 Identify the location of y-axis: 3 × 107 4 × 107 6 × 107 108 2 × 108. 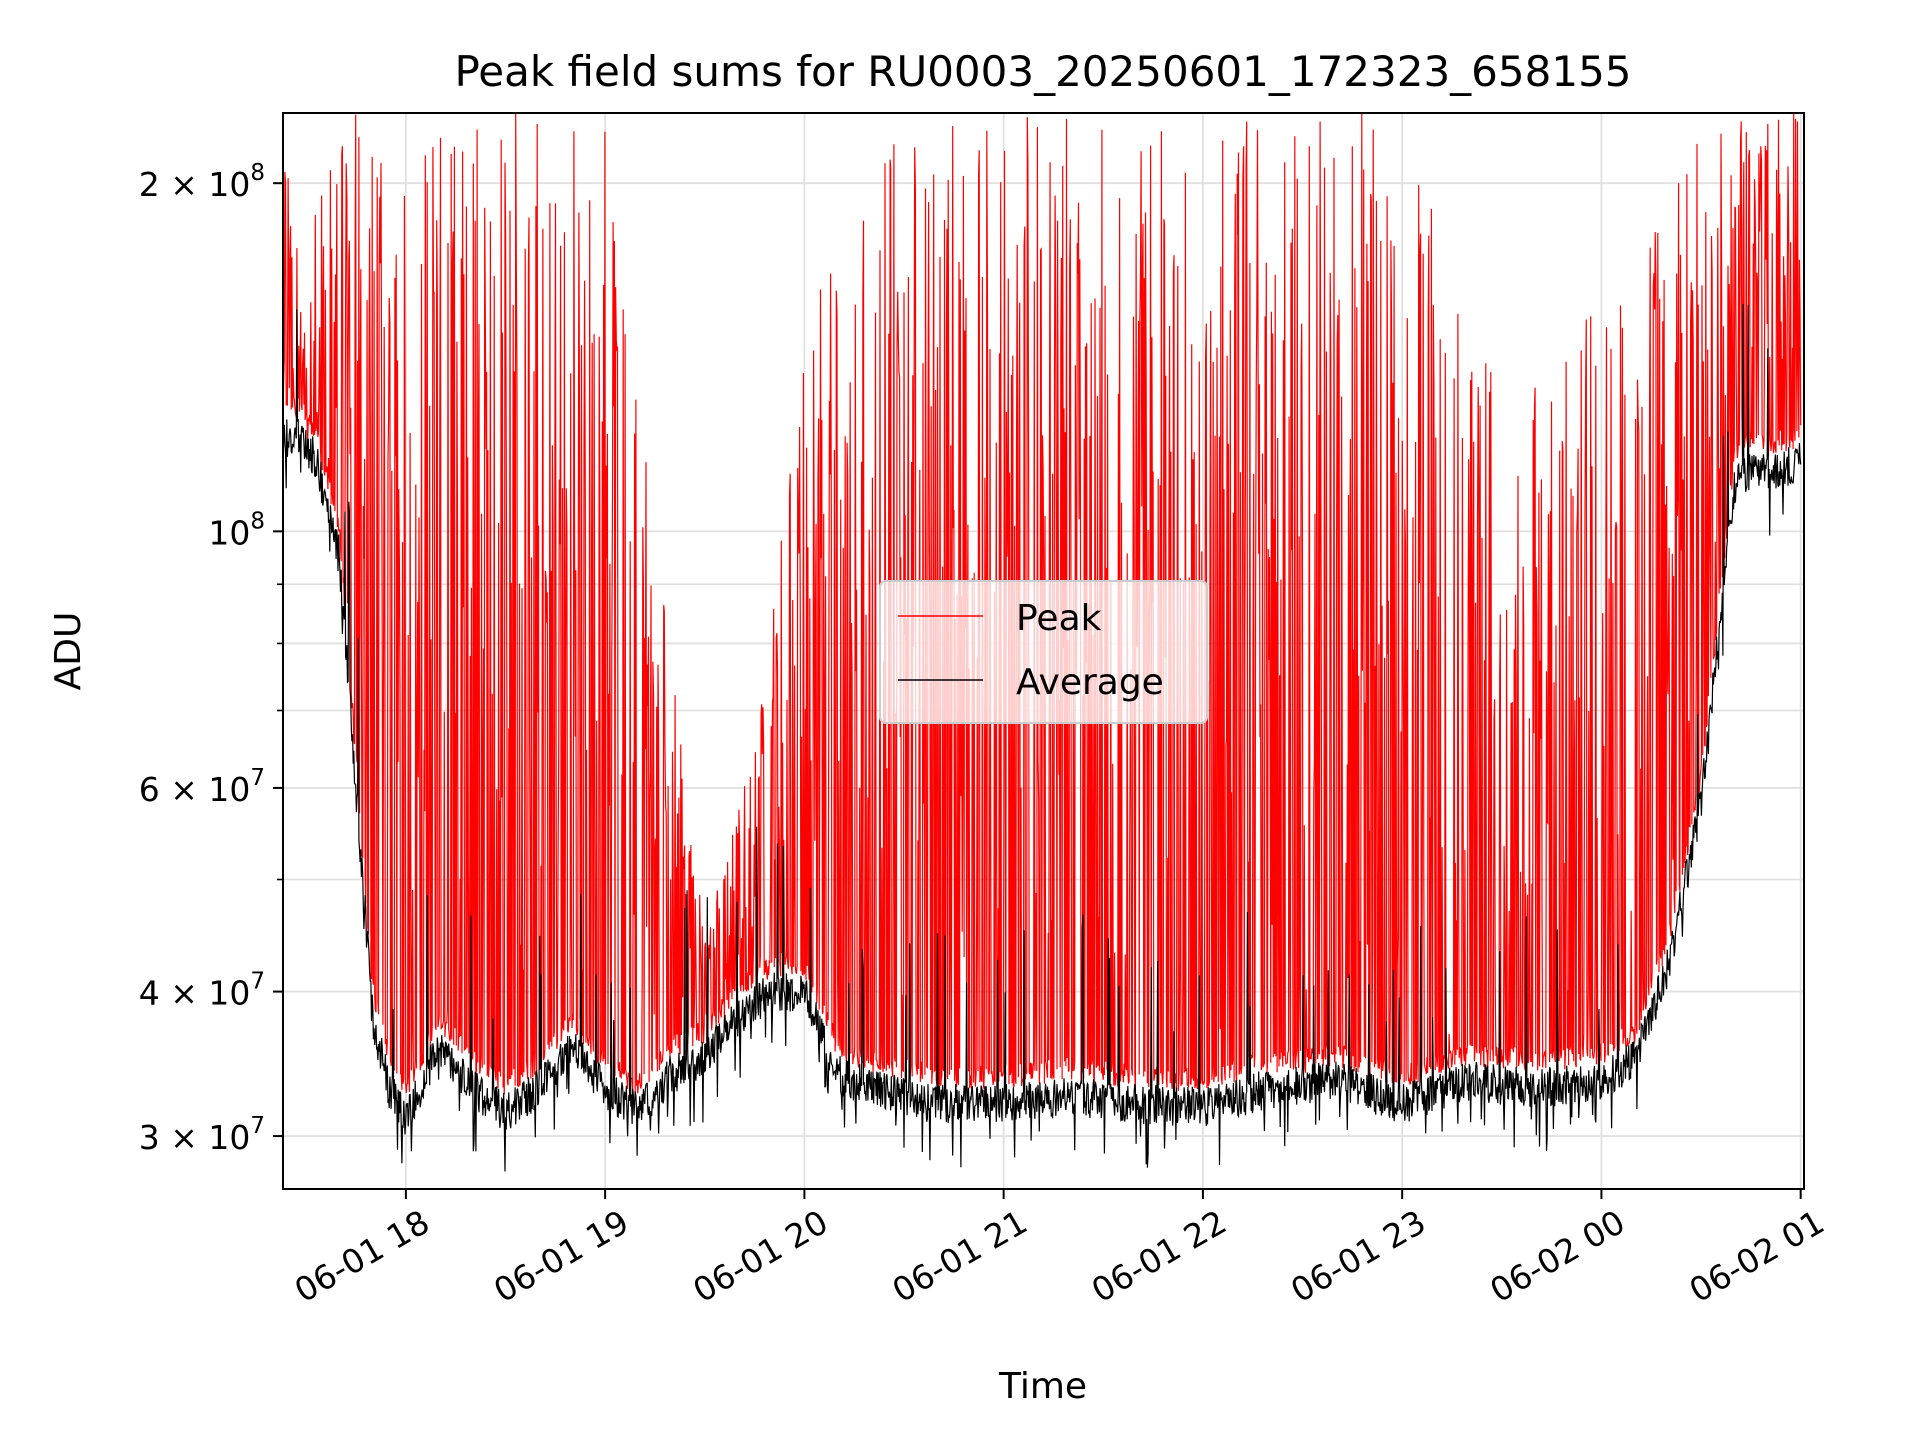
(211, 658).